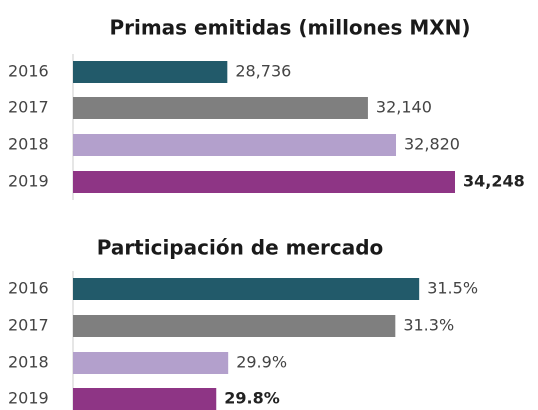 This screenshot has width=538, height=410. I want to click on value-label: 31.5%, so click(452, 288).